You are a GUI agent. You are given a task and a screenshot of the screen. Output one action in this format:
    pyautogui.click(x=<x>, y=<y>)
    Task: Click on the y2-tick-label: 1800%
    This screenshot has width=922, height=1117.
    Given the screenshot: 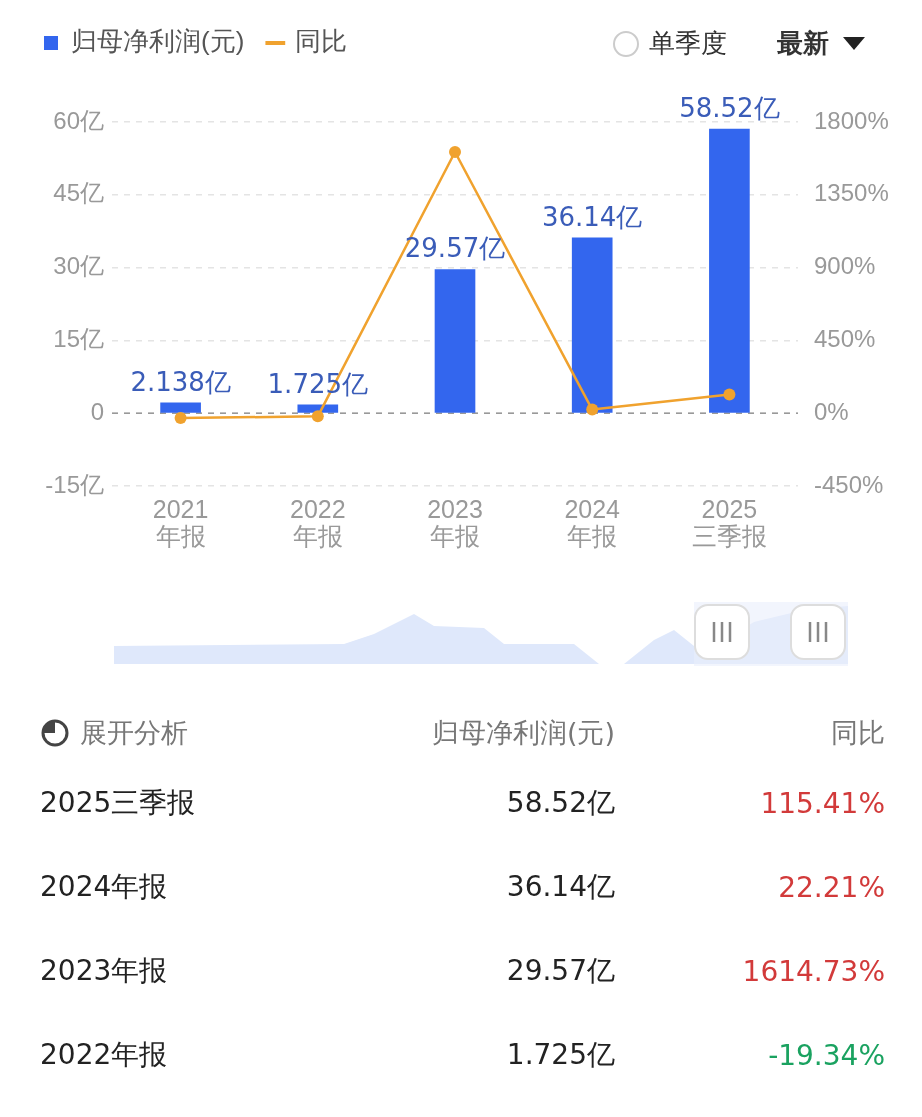 What is the action you would take?
    pyautogui.click(x=851, y=120)
    